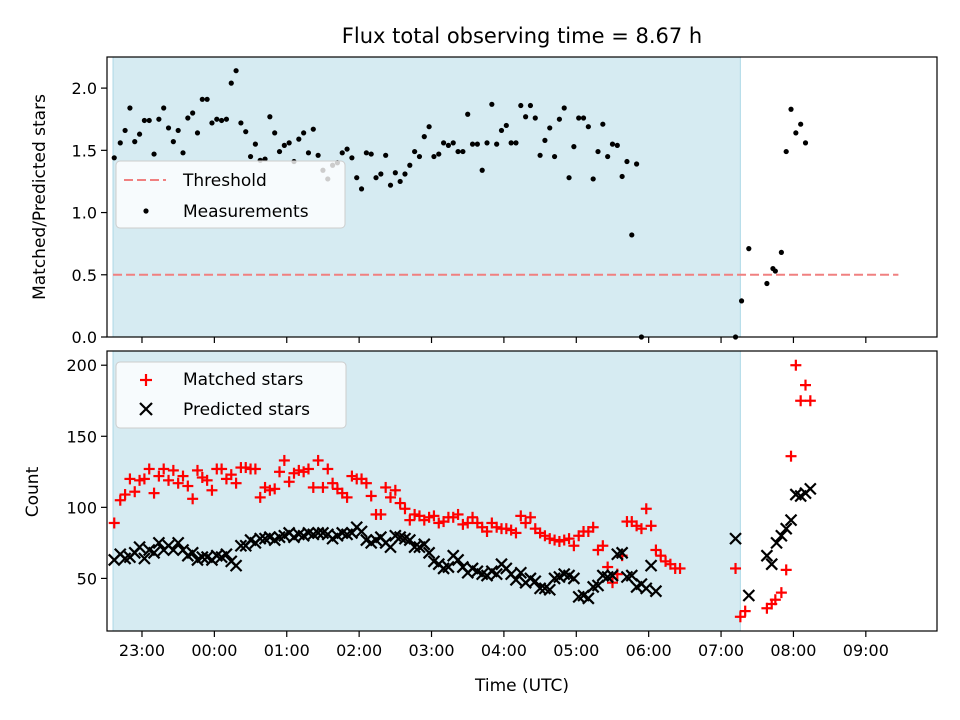  I want to click on top-legend: Threshold Measurements, so click(230, 194).